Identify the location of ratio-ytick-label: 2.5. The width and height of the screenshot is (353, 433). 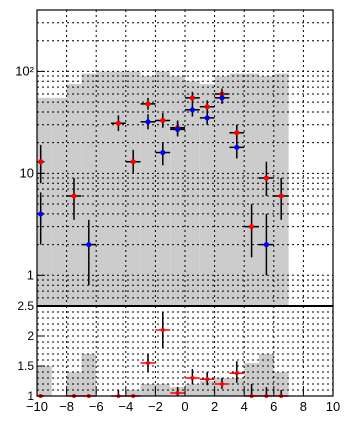
(25, 306).